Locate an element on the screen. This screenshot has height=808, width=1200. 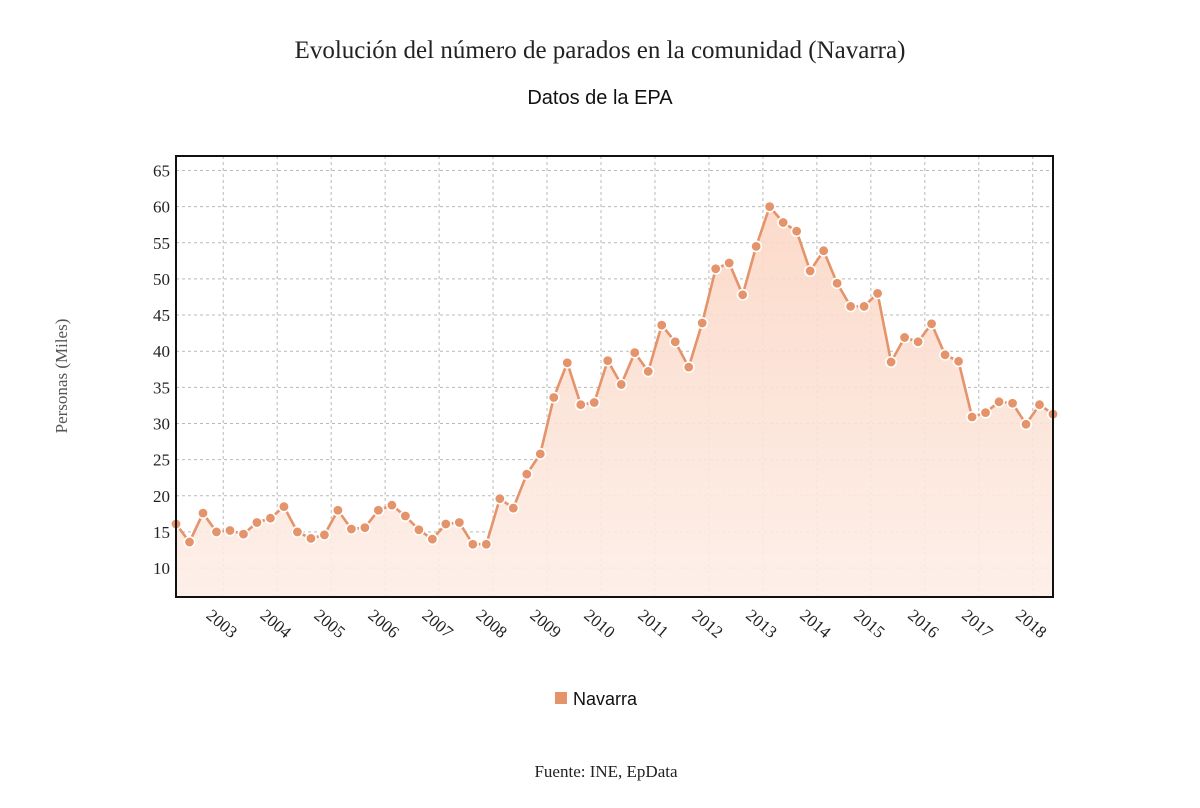
x-tick-label: 2014 is located at coordinates (815, 624).